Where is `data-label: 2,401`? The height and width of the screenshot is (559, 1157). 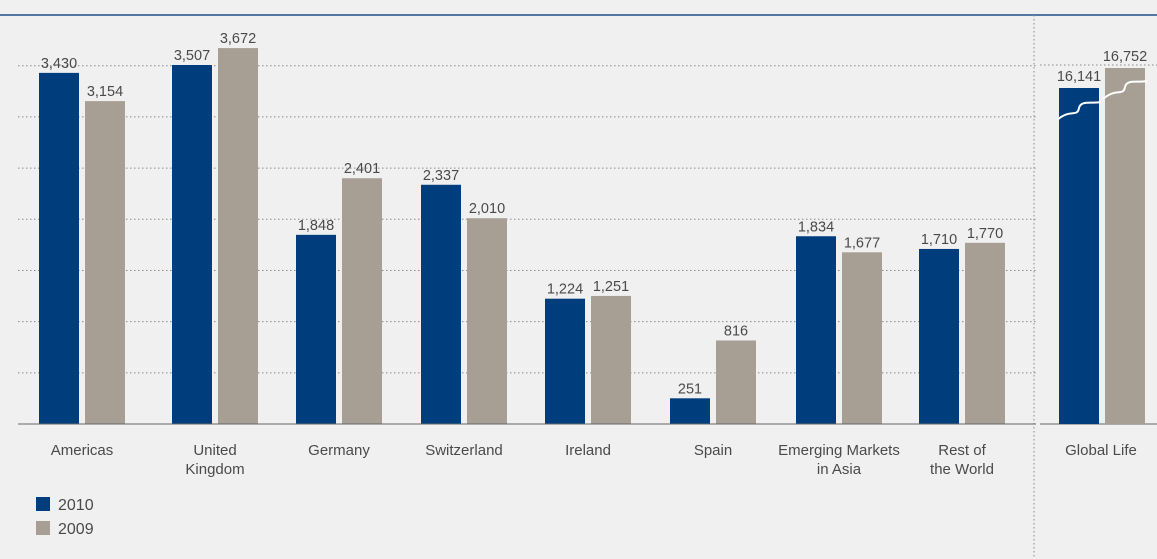 data-label: 2,401 is located at coordinates (362, 169).